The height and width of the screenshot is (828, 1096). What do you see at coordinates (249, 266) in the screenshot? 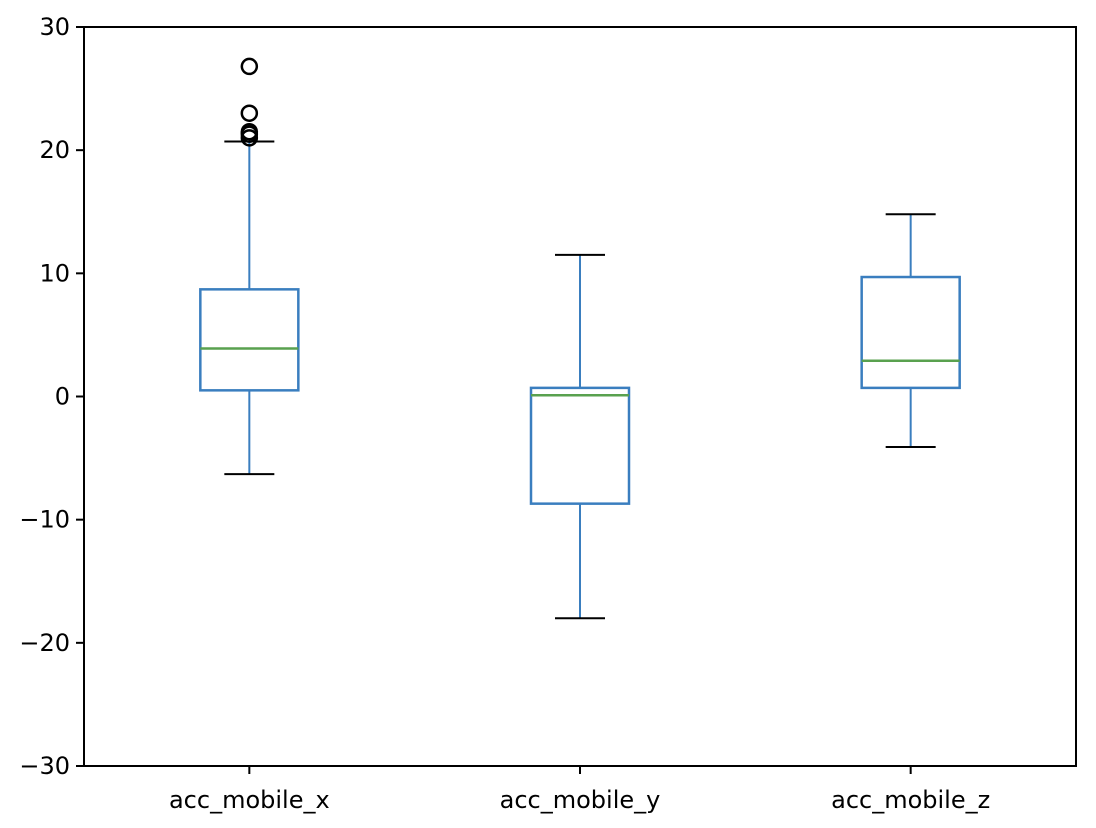
I see `box-series-acc_mobile_x` at bounding box center [249, 266].